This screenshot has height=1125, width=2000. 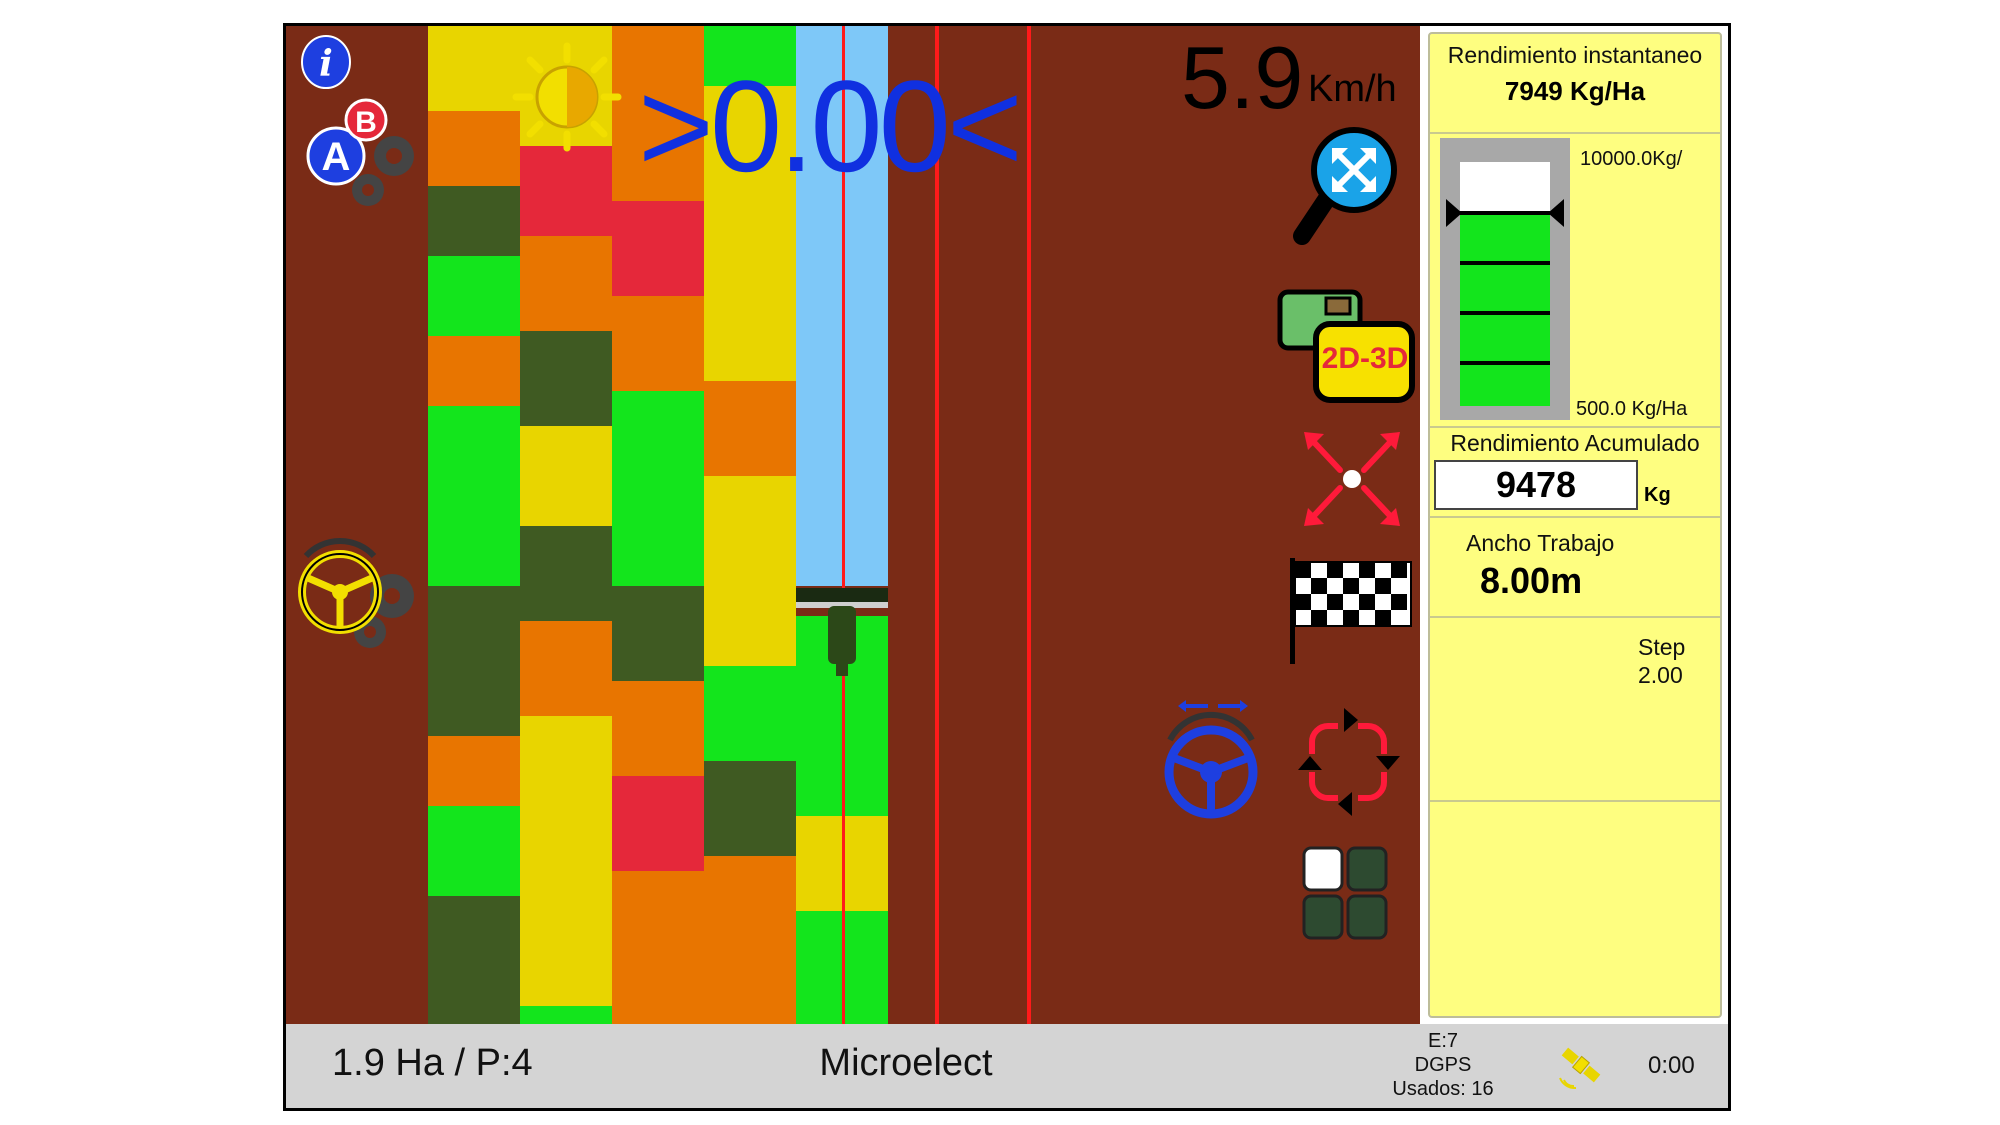 I want to click on zoom-fit-icon, so click(x=1347, y=191).